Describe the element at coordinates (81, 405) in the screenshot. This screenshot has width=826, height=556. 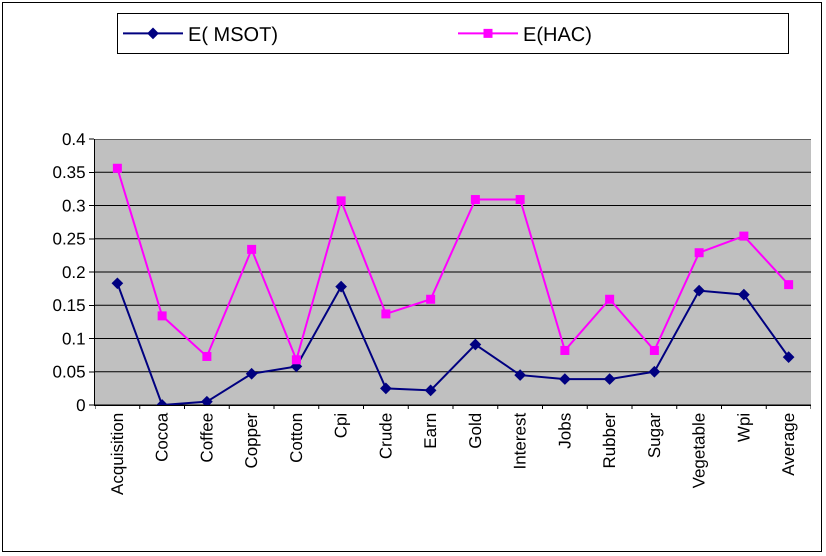
I see `y-tick-label: 0` at that location.